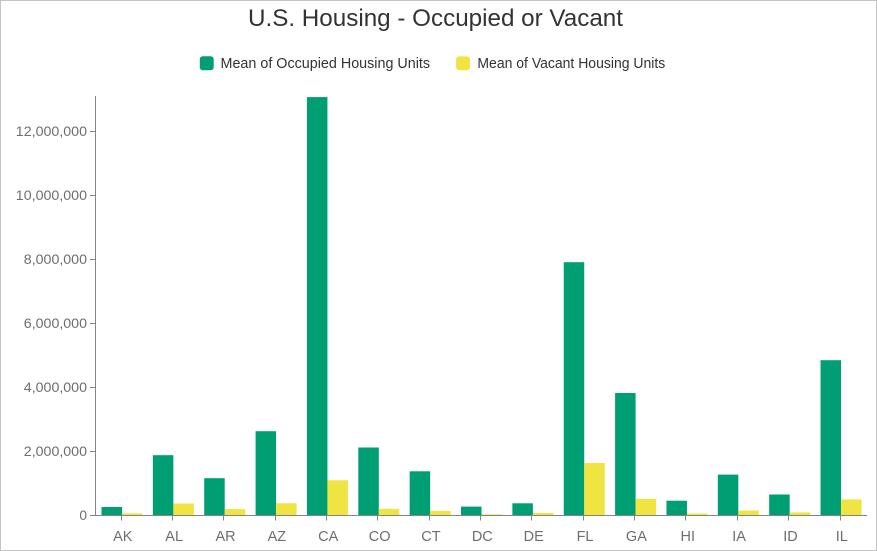  I want to click on svg-text: 2,000,000, so click(56, 451).